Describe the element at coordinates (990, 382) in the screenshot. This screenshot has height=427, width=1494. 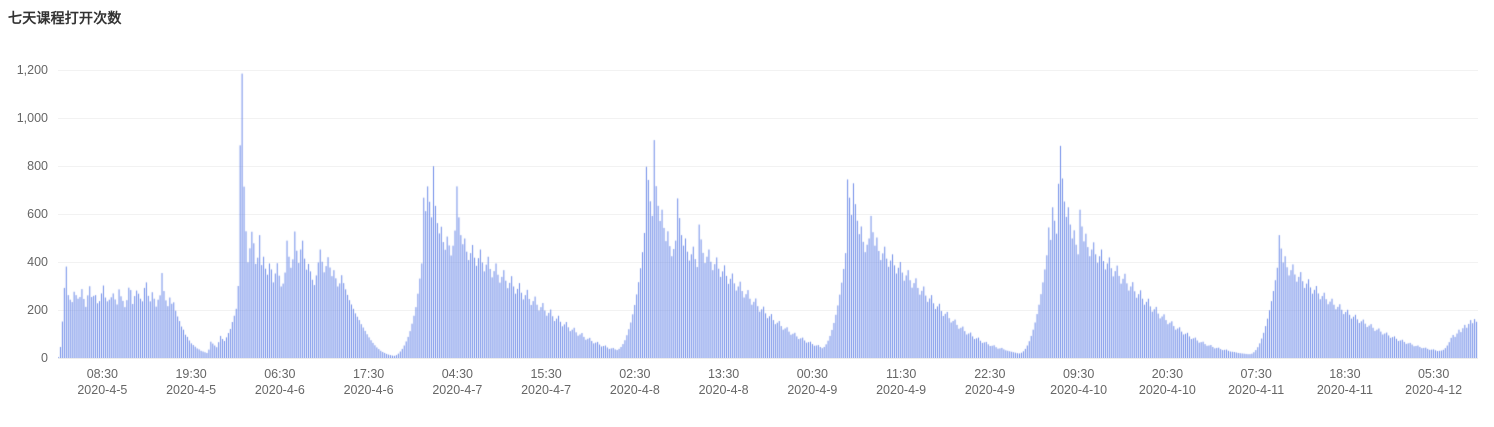
I see `x-axis-tick-label: 22:30 2020-4-9` at that location.